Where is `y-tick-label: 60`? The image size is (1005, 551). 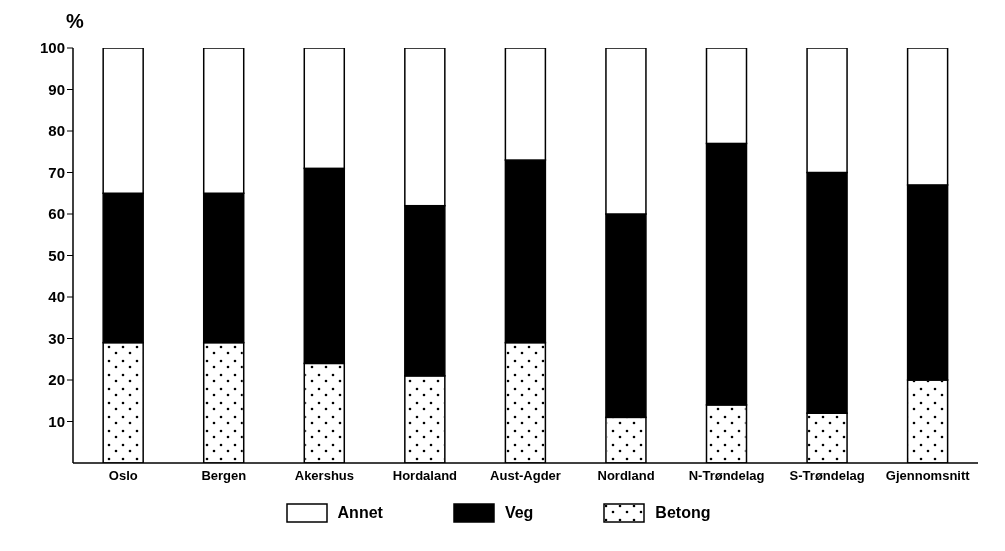
y-tick-label: 60 is located at coordinates (56, 214).